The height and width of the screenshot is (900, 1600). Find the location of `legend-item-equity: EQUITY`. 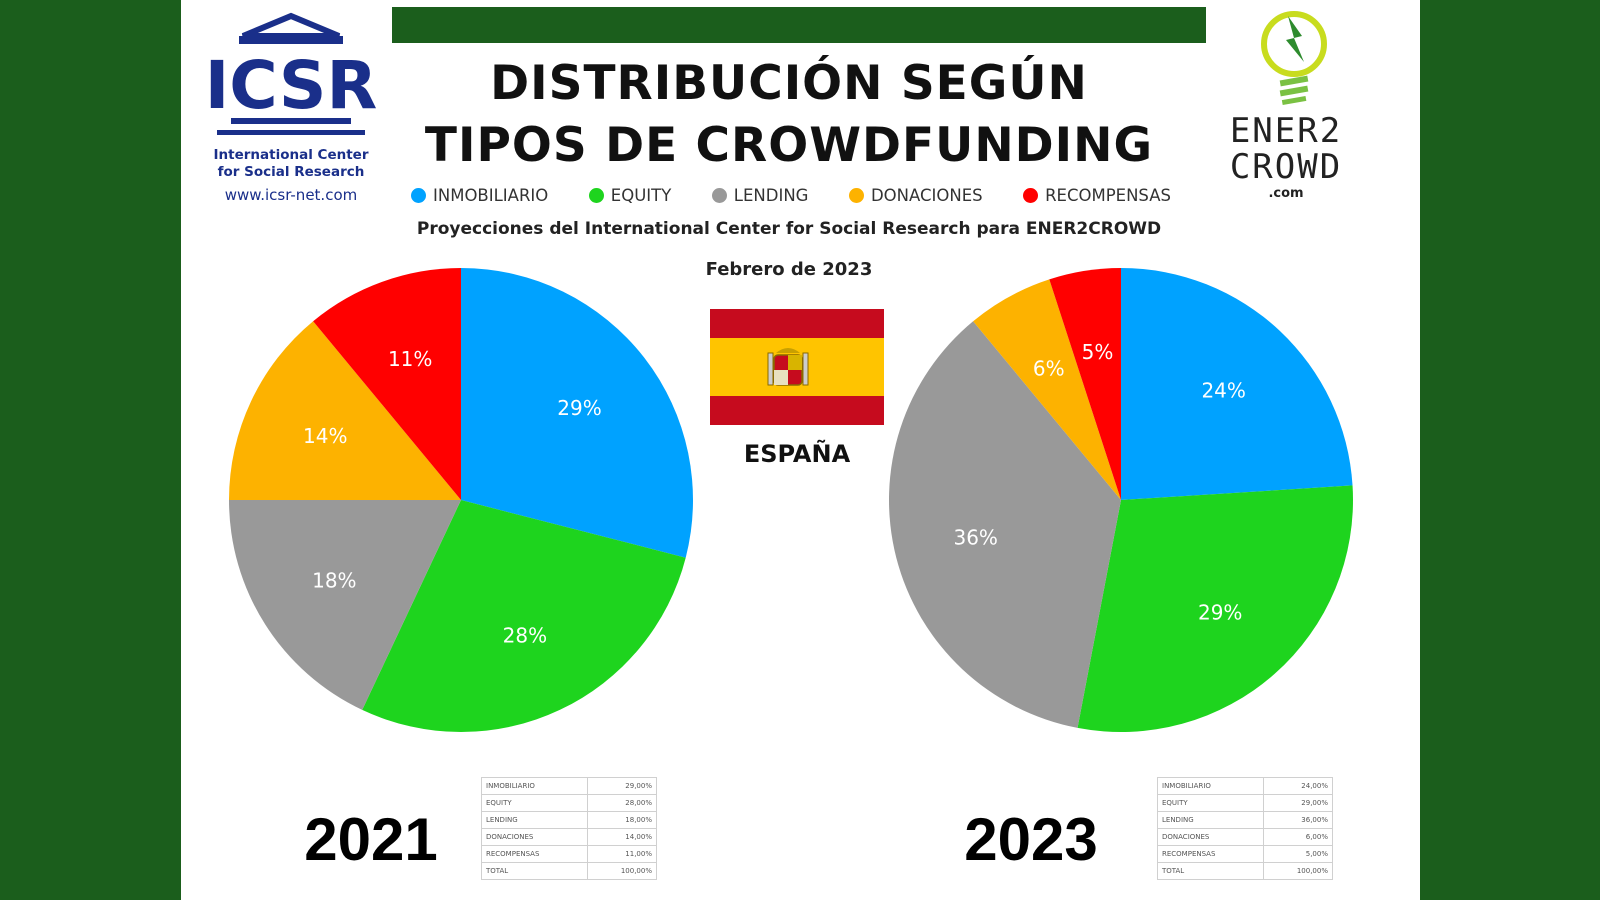

legend-item-equity: EQUITY is located at coordinates (630, 195).